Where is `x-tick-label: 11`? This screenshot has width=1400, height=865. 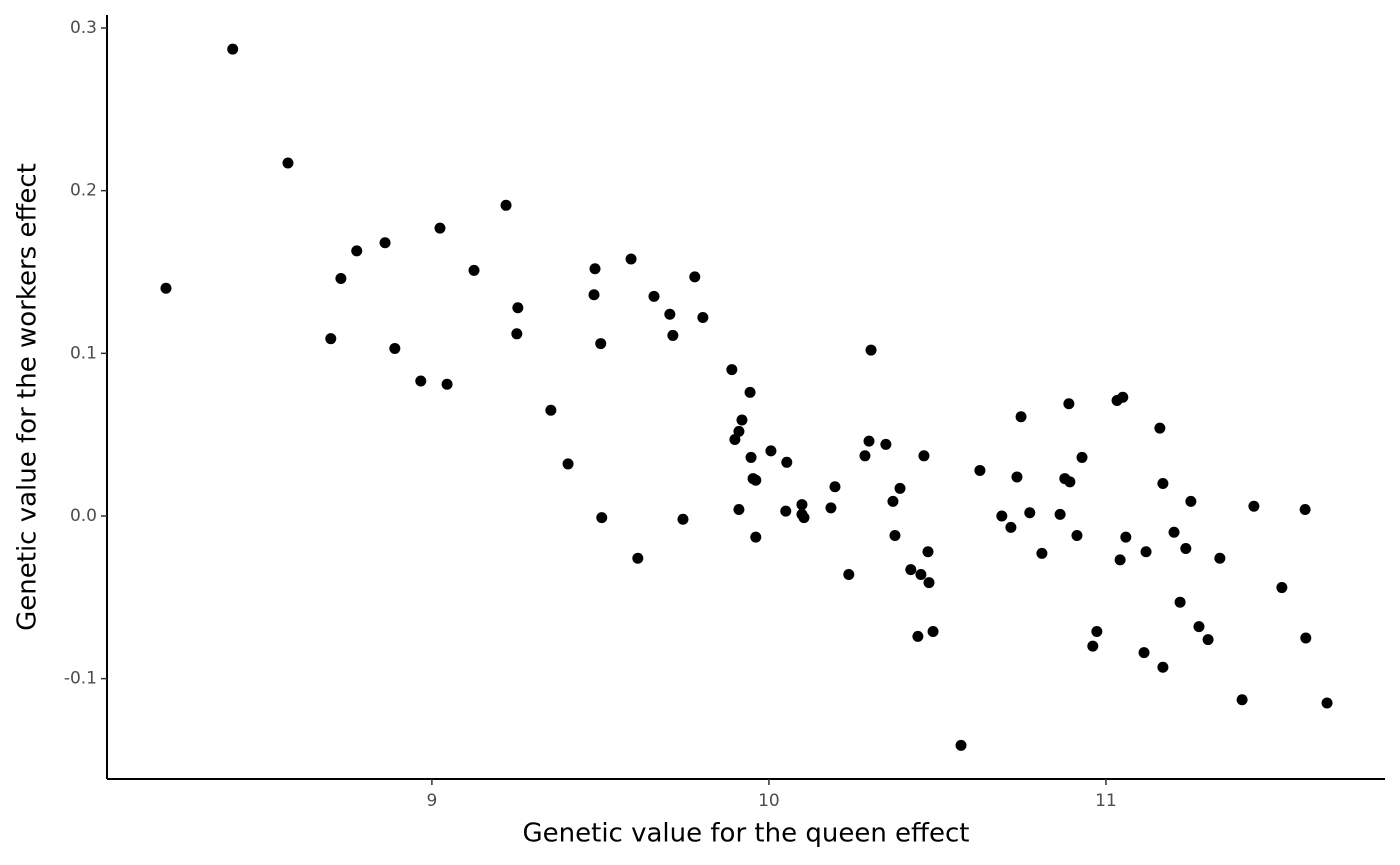
x-tick-label: 11 is located at coordinates (1106, 801).